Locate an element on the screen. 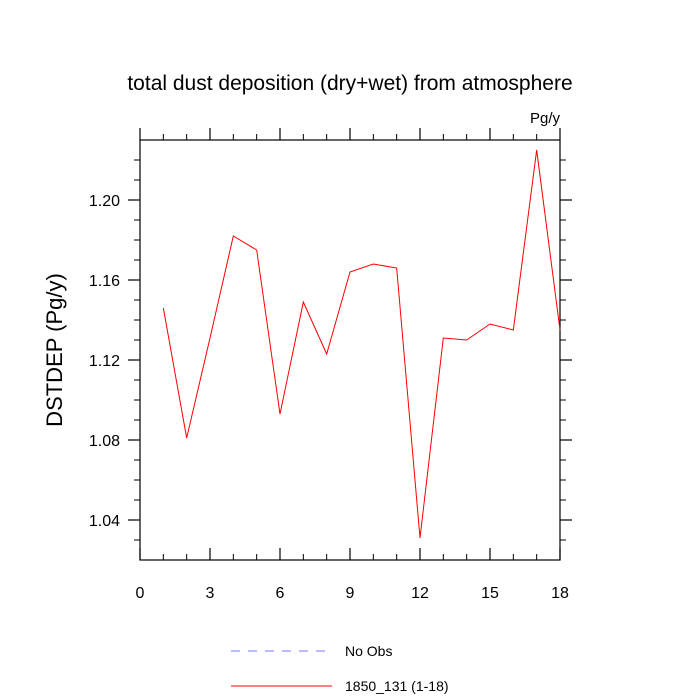  legend-label: No Obs is located at coordinates (368, 651).